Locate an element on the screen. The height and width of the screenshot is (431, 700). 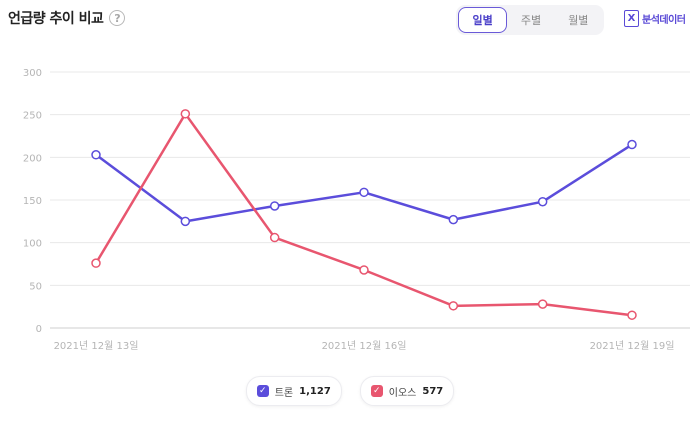
legend: ✓ 트론 1,127 ✓ 이오스 577 is located at coordinates (350, 391).